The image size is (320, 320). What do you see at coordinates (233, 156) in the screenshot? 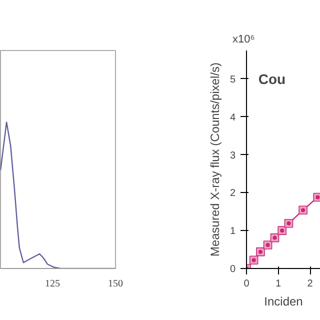
I see `y-tick-label: 3` at bounding box center [233, 156].